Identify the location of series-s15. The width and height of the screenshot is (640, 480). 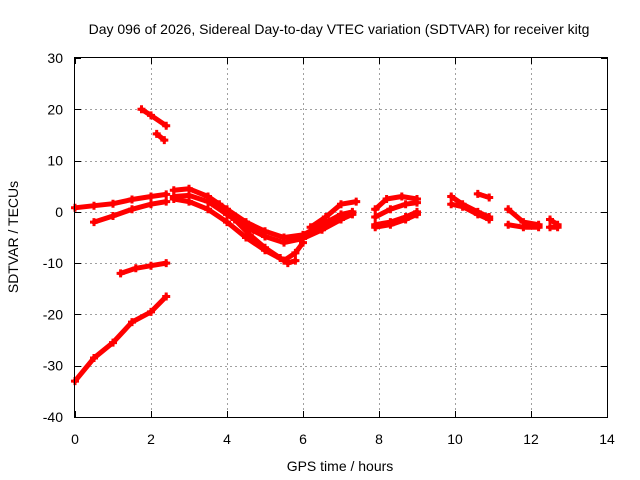
(396, 220).